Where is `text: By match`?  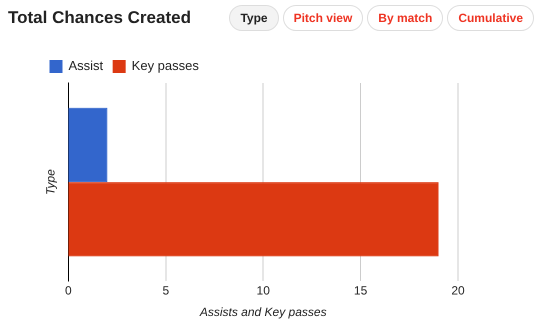
text: By match is located at coordinates (405, 18).